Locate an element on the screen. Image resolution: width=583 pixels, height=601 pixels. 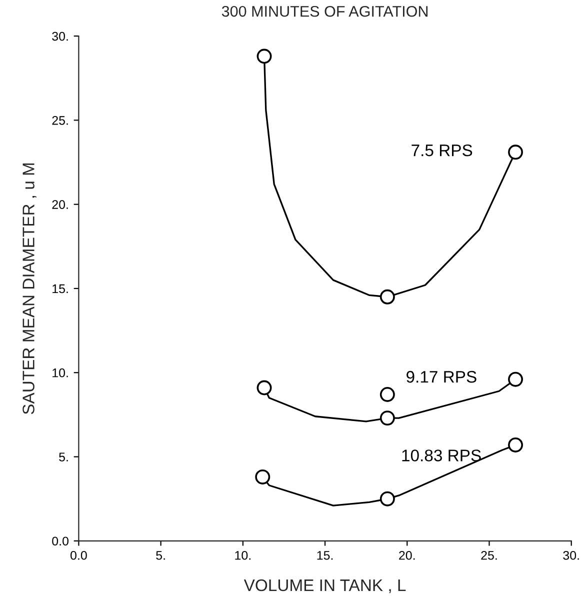
y-axis-title: SAUTER MEAN DIAMETER , u M is located at coordinates (29, 288).